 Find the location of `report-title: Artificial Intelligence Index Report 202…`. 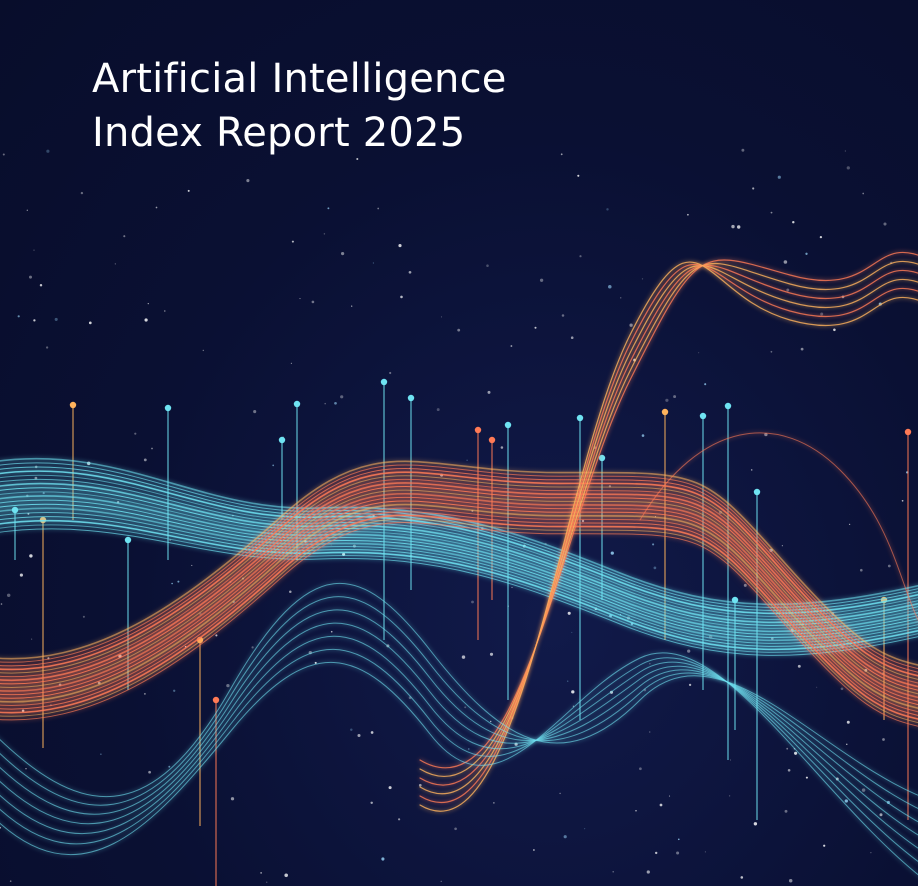

report-title: Artificial Intelligence Index Report 202… is located at coordinates (299, 106).